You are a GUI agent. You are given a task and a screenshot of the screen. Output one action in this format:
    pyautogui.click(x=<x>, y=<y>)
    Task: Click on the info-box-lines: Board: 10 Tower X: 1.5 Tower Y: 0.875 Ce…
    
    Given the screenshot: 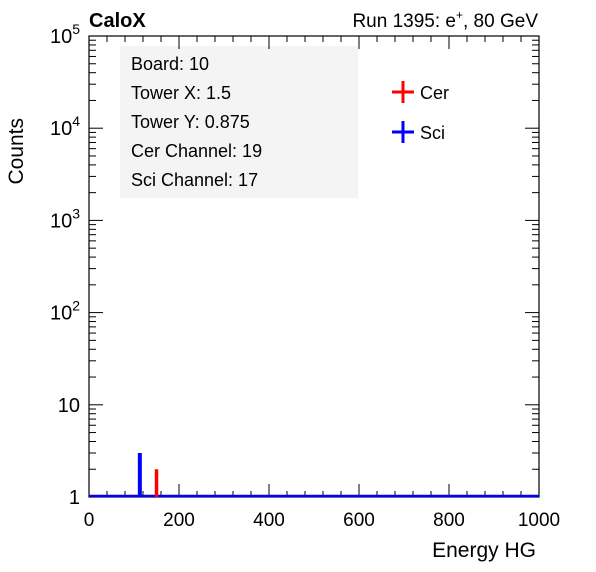 What is the action you would take?
    pyautogui.click(x=196, y=122)
    